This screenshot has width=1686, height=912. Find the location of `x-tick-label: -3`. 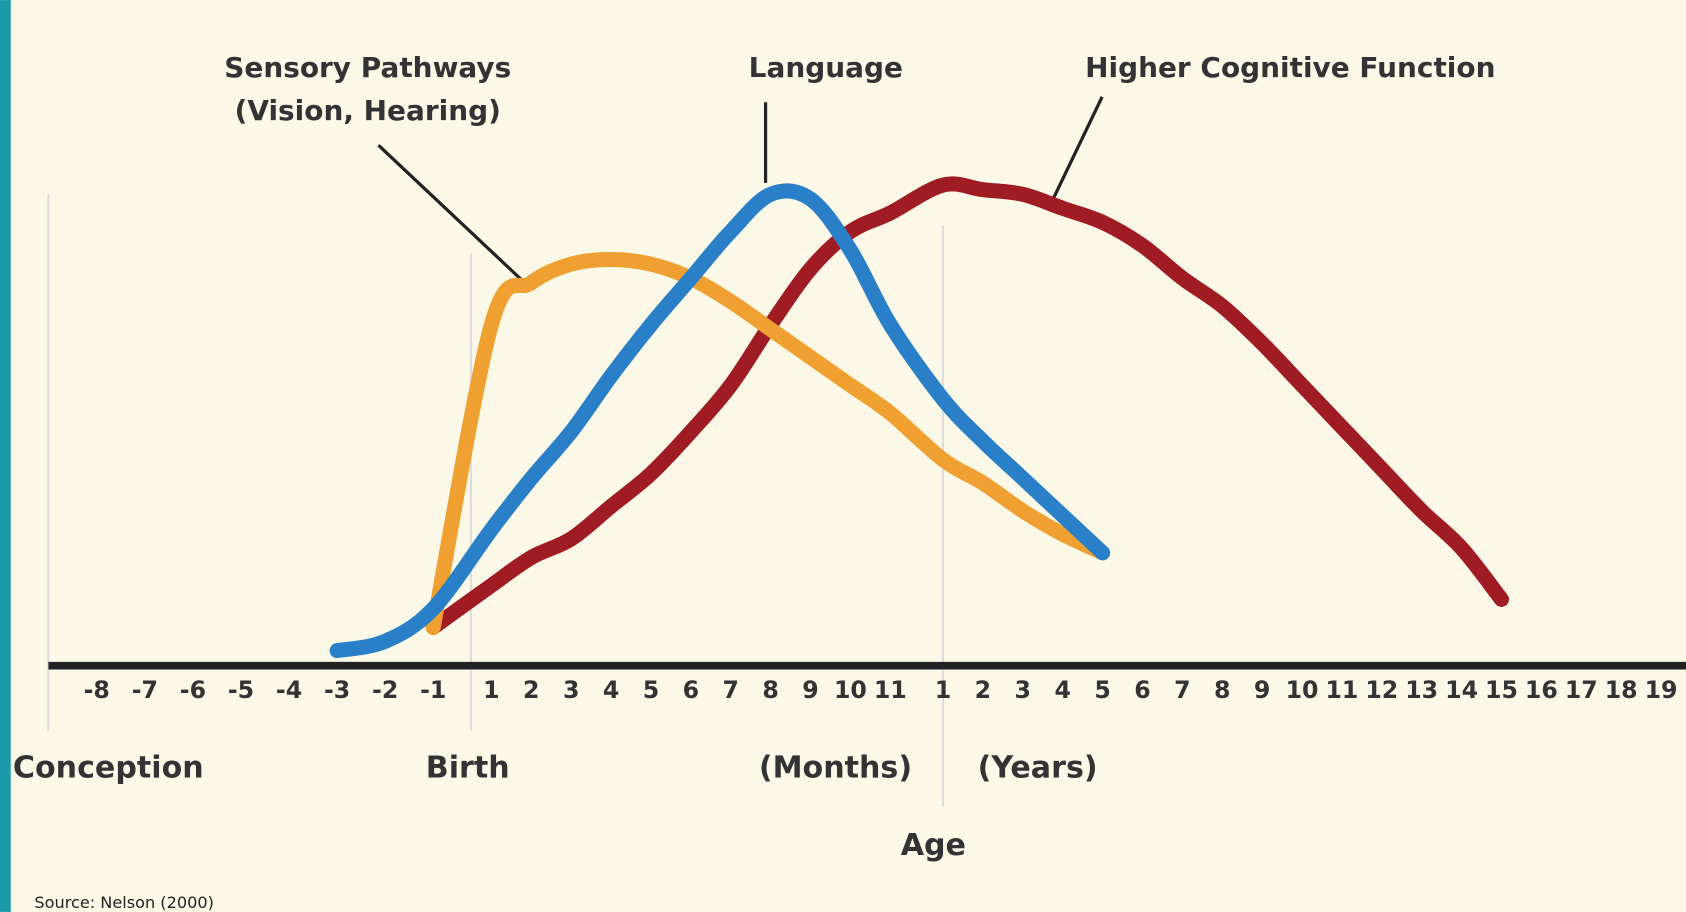

x-tick-label: -3 is located at coordinates (337, 690).